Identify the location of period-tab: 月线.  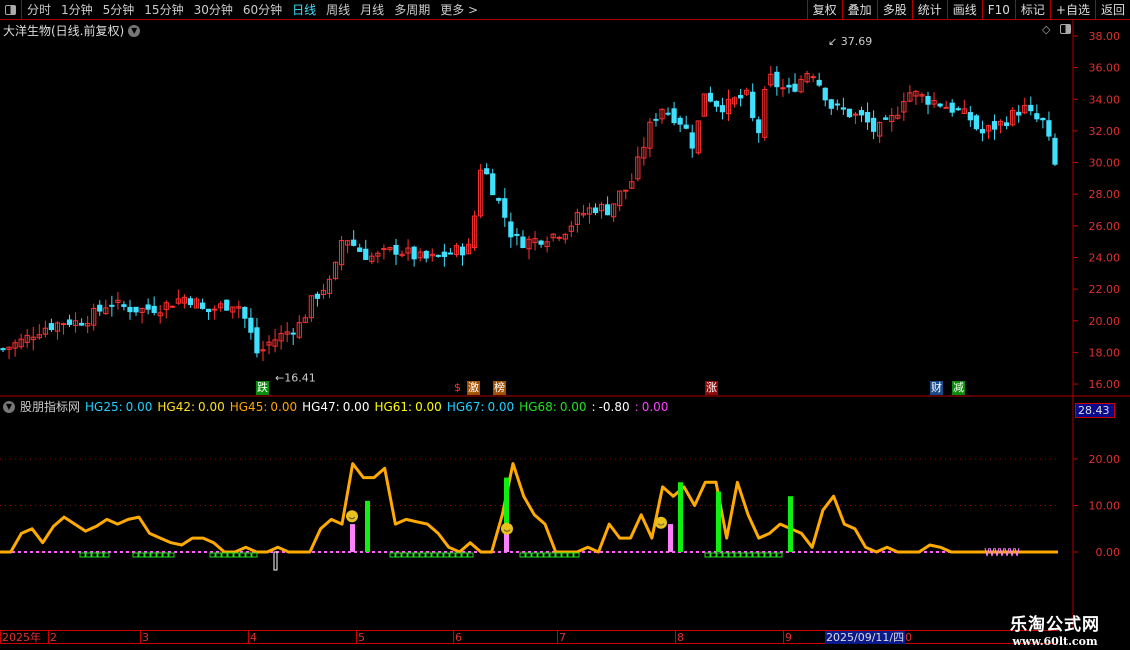
(372, 10).